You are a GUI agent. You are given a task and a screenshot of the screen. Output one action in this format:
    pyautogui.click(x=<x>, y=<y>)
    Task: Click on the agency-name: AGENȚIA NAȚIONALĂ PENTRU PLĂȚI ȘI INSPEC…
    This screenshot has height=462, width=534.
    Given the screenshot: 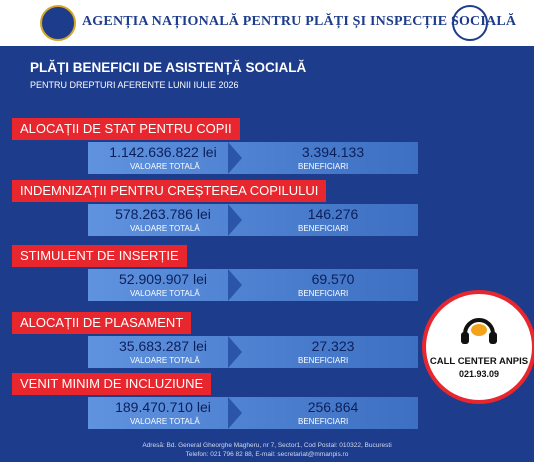 What is the action you would take?
    pyautogui.click(x=299, y=21)
    